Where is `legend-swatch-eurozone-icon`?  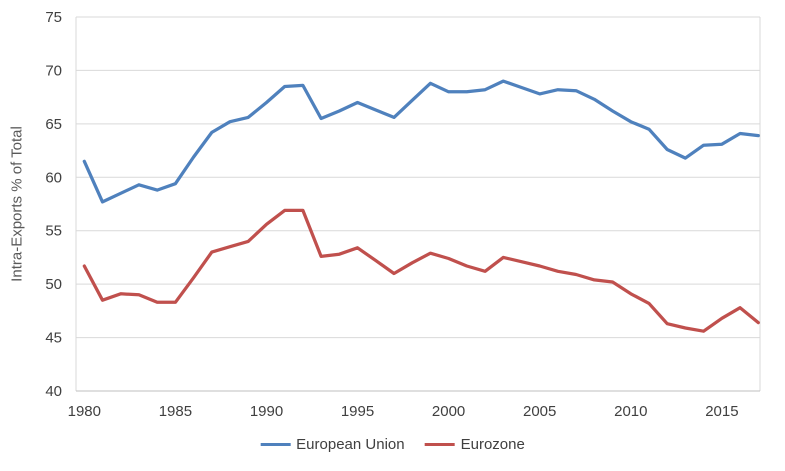 legend-swatch-eurozone-icon is located at coordinates (439, 444).